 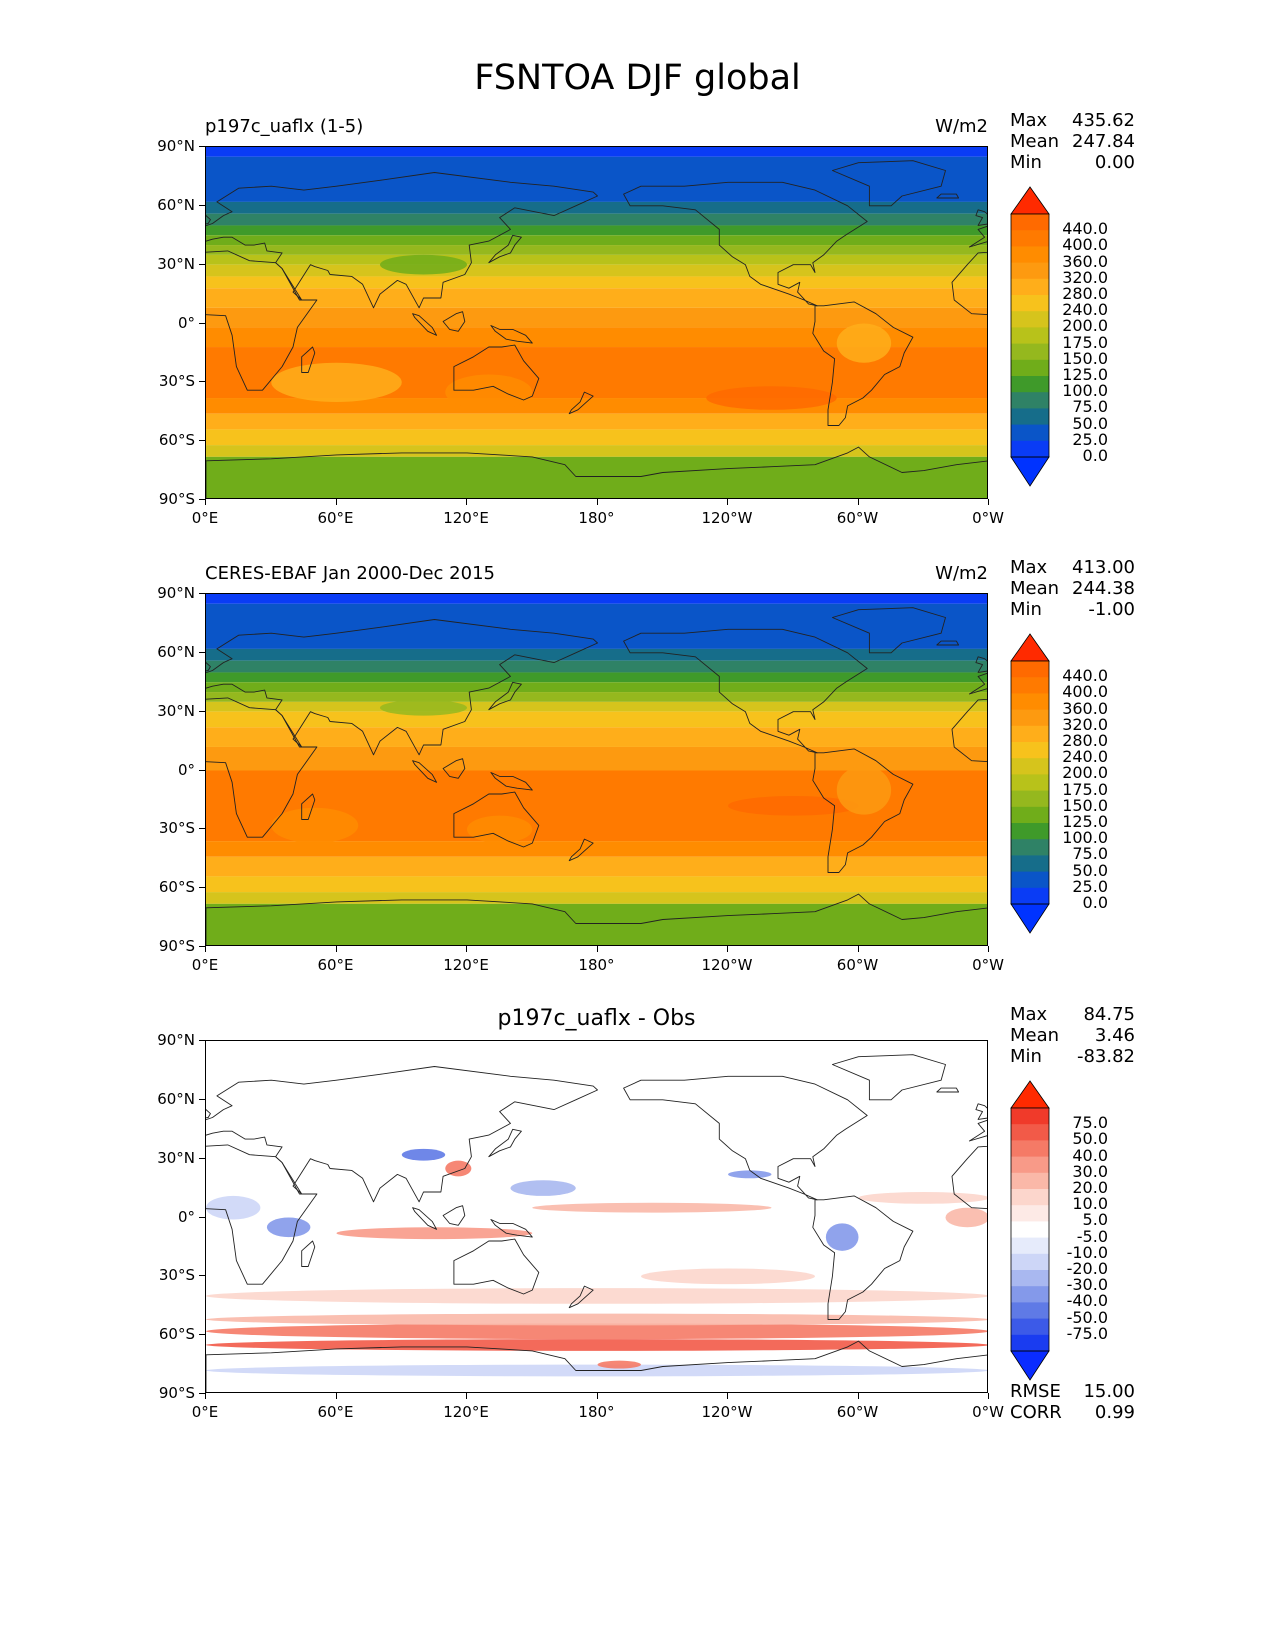 I want to click on stat-key: RMSE, so click(x=1035, y=1391).